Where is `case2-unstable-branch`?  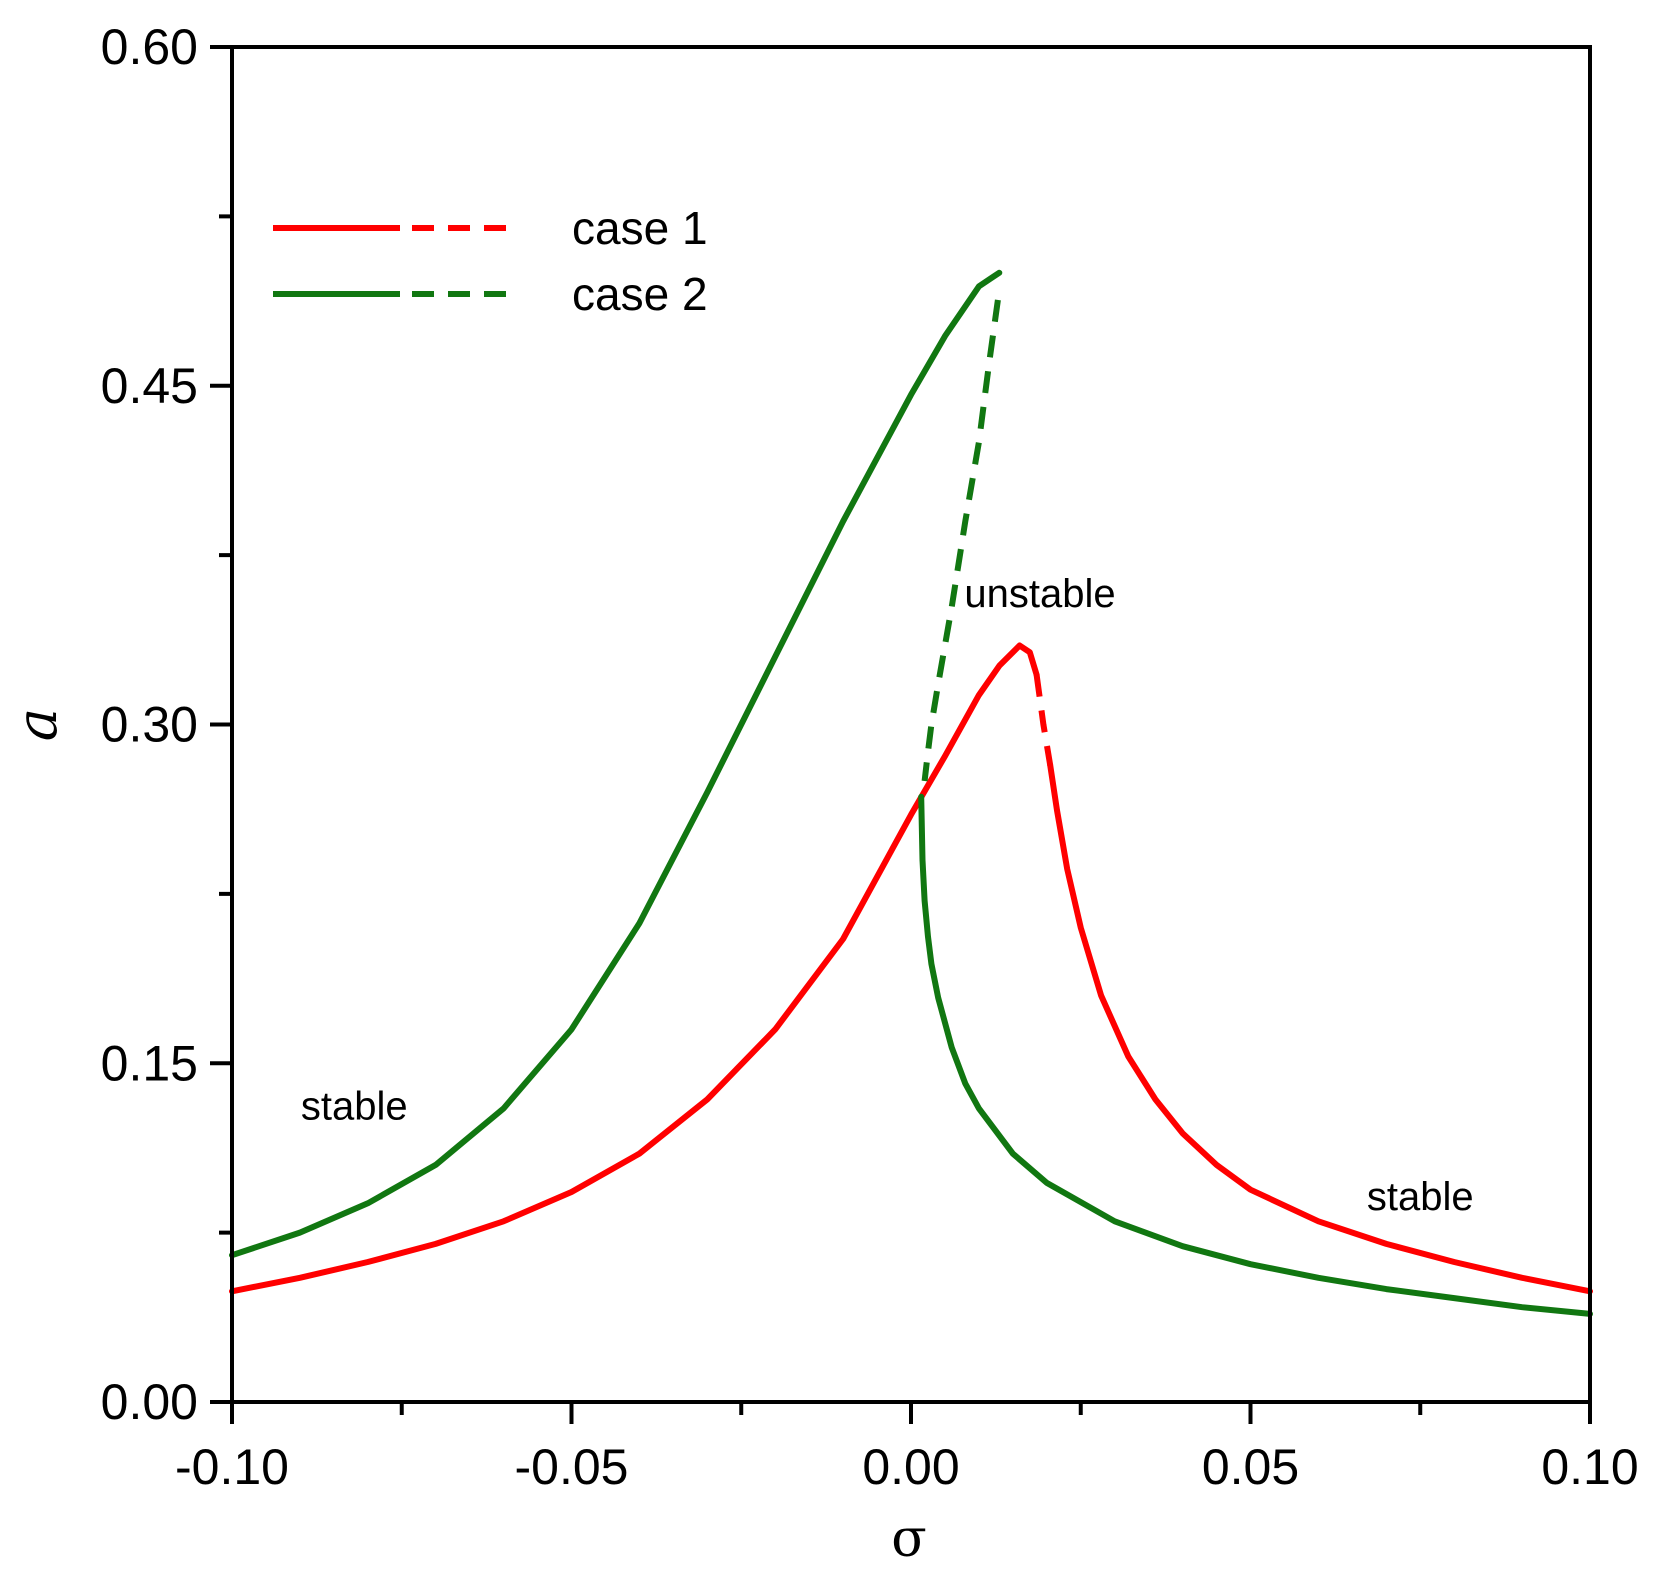 case2-unstable-branch is located at coordinates (961, 540).